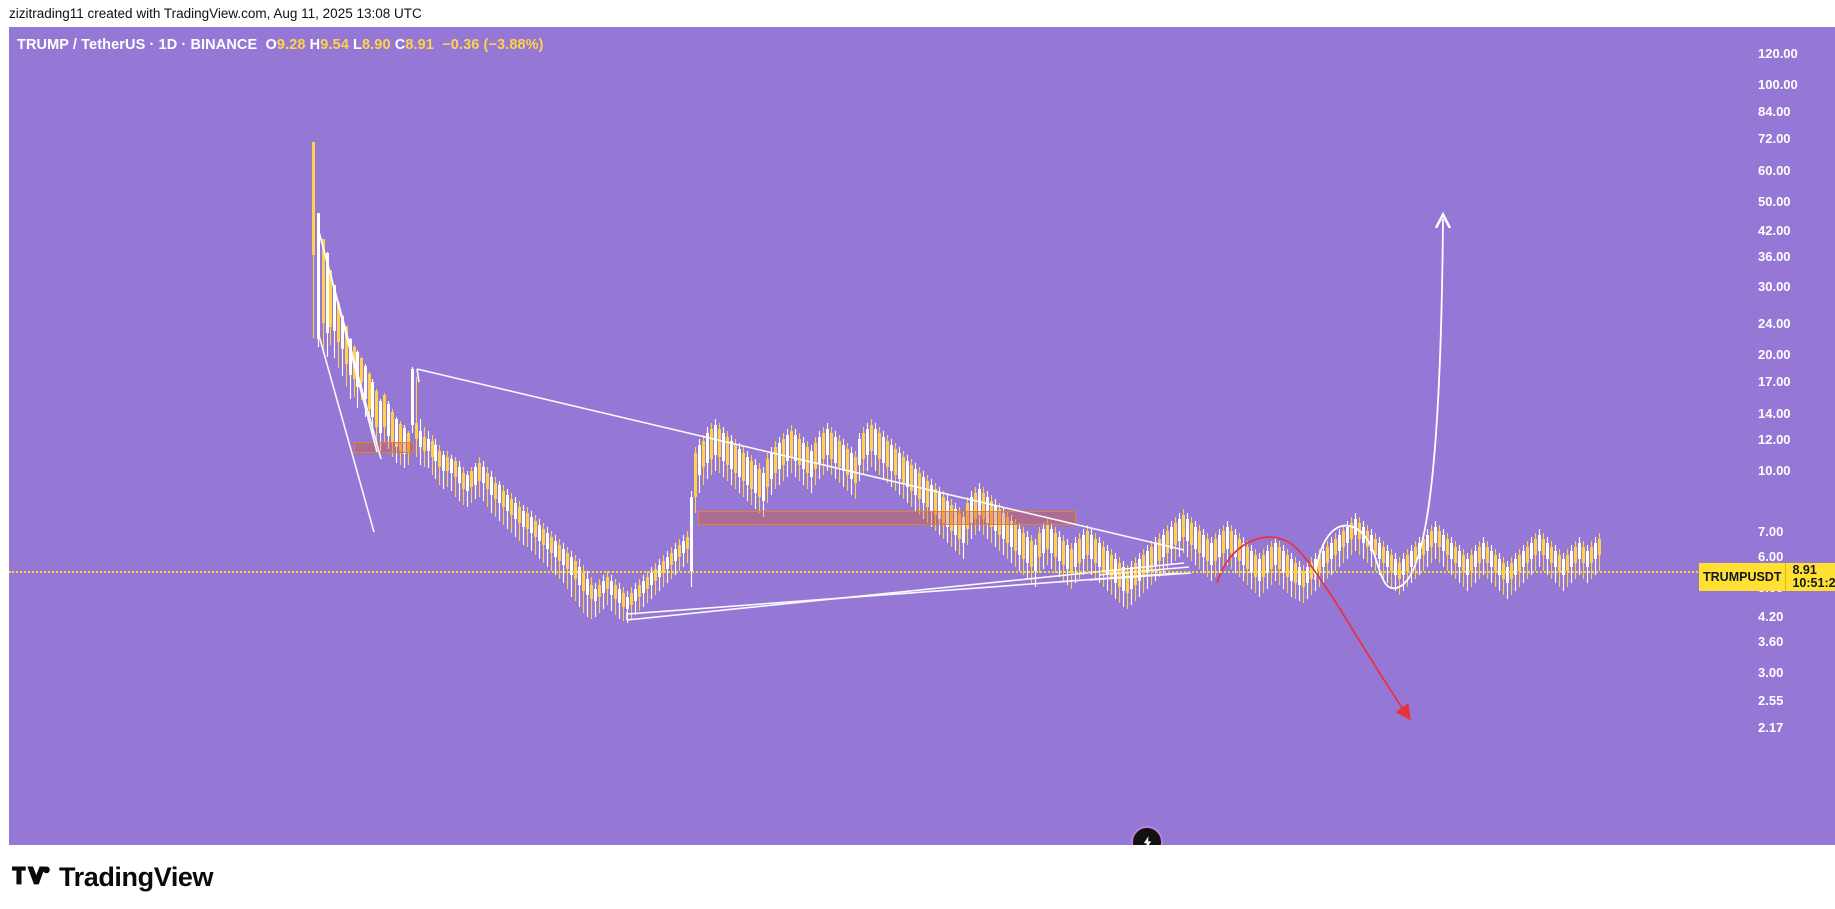  Describe the element at coordinates (81, 45) in the screenshot. I see `legend-symbol: TRUMP / TetherUS` at that location.